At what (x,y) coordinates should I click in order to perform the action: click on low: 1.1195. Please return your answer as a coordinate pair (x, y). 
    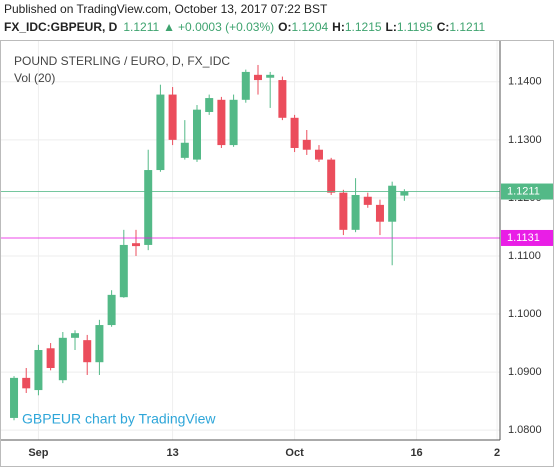
    Looking at the image, I should click on (415, 27).